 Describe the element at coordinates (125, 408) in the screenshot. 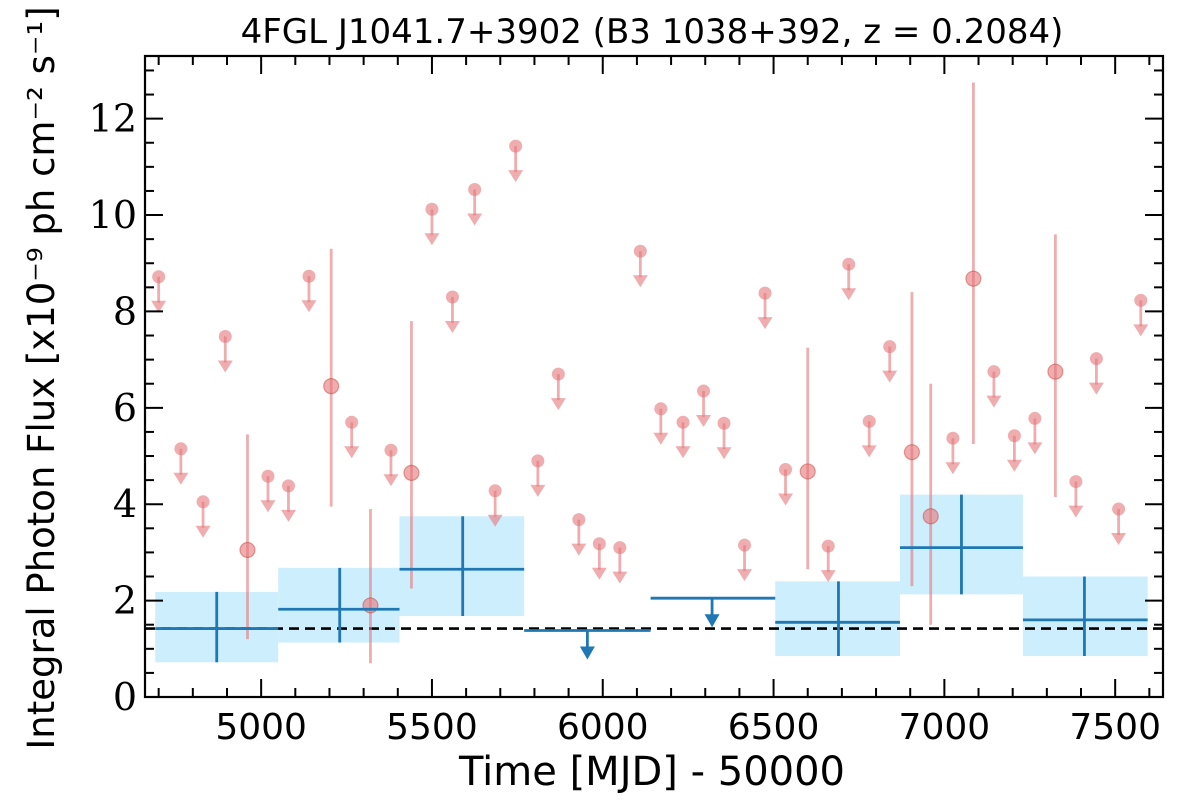

I see `y-tick-label: 6` at that location.